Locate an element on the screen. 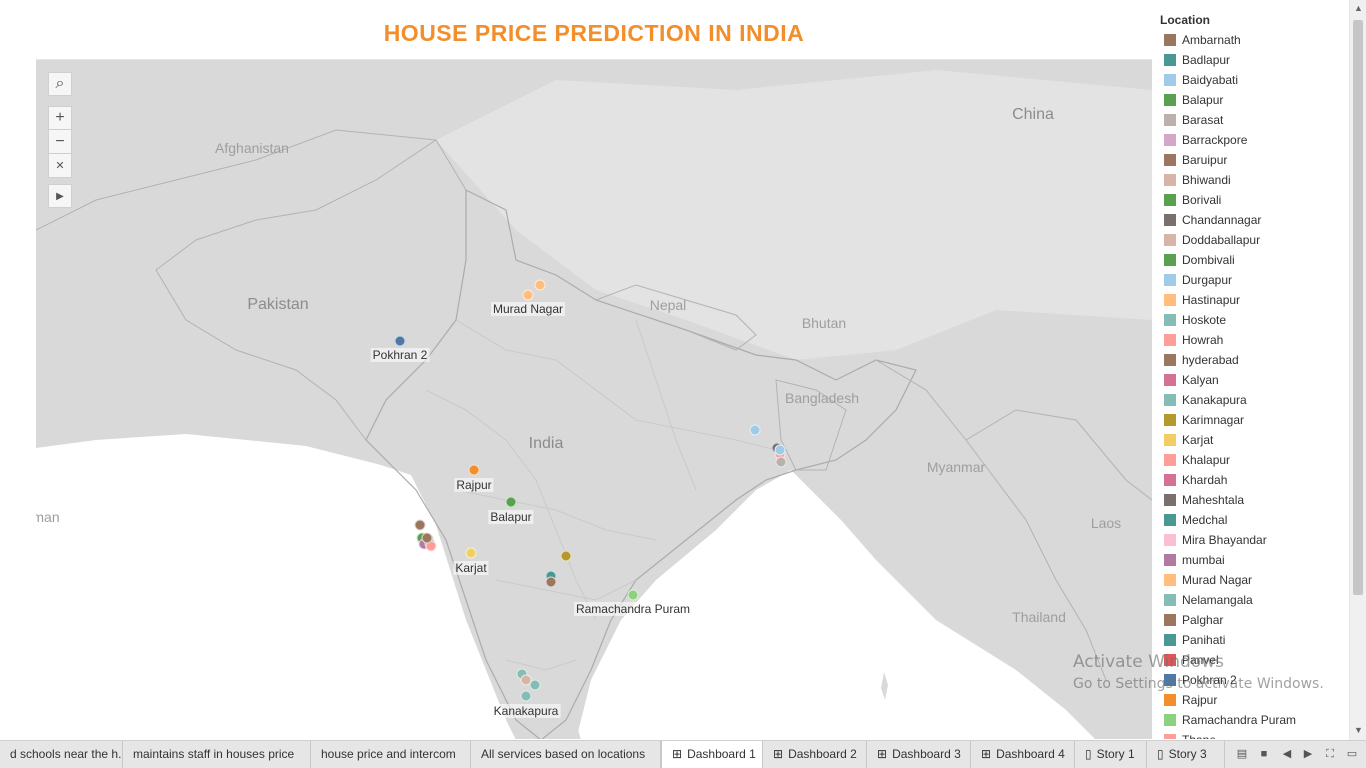 This screenshot has height=768, width=1366. legend-item: Badlapur is located at coordinates (1252, 60).